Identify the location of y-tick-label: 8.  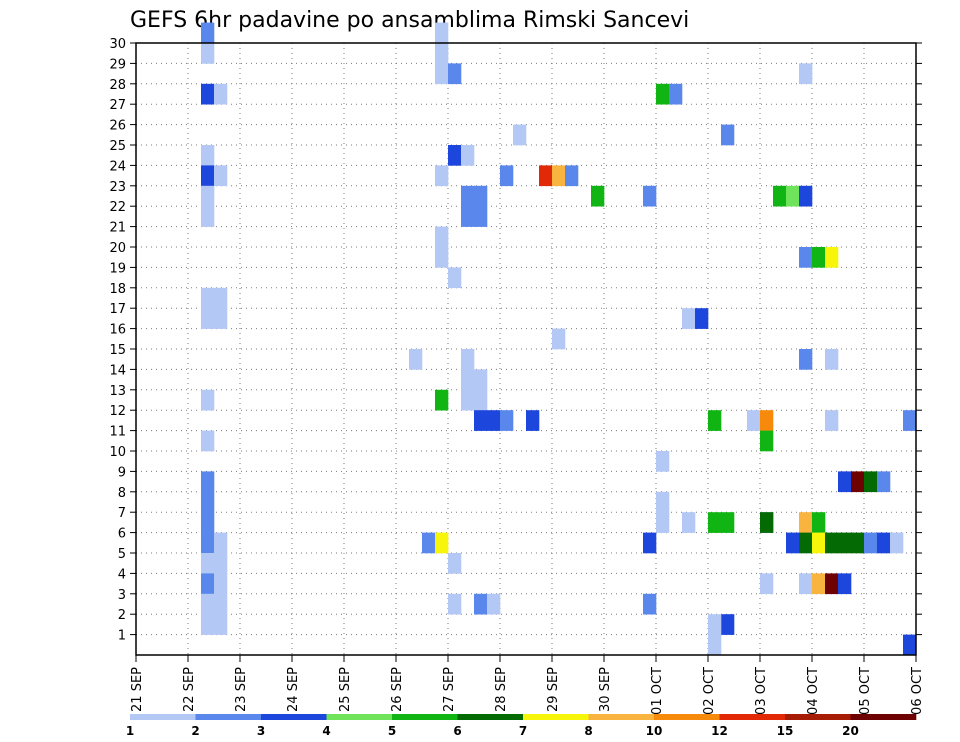
(122, 493).